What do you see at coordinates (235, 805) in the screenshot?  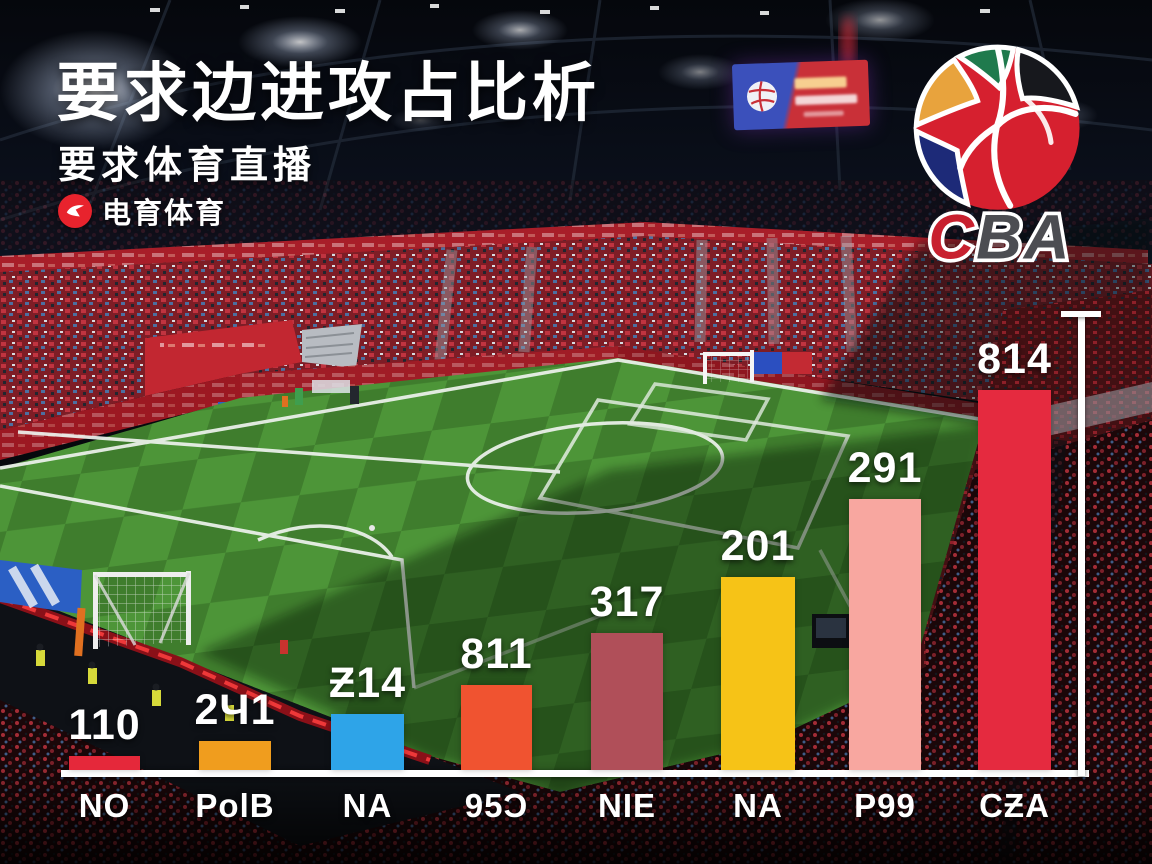 I see `bar-category-label: PolB` at bounding box center [235, 805].